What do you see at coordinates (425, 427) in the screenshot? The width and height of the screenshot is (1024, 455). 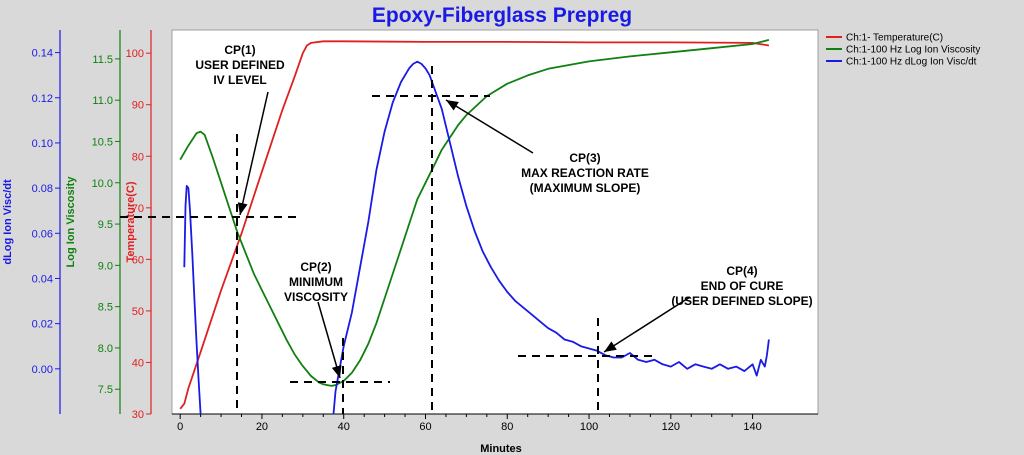 I see `x-tick-label: 60` at bounding box center [425, 427].